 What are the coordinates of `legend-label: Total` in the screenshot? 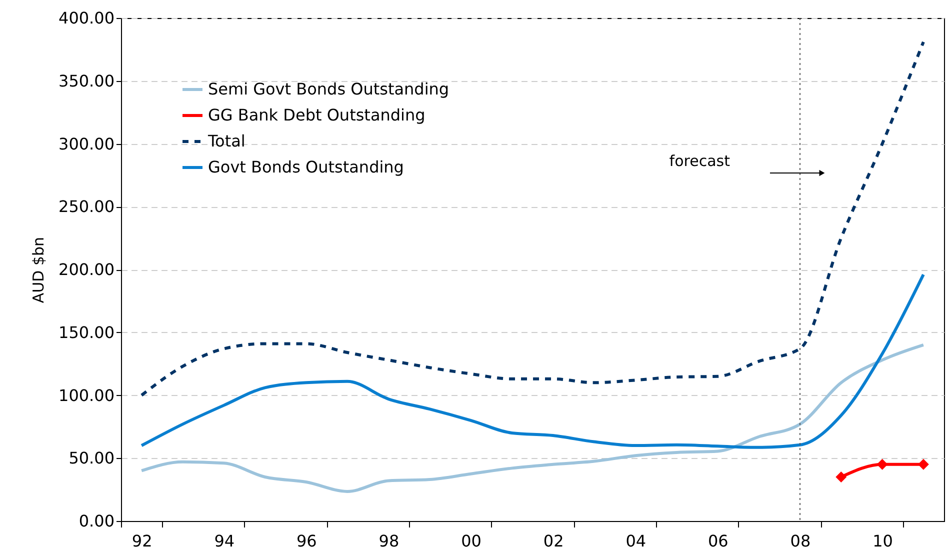 It's located at (226, 141).